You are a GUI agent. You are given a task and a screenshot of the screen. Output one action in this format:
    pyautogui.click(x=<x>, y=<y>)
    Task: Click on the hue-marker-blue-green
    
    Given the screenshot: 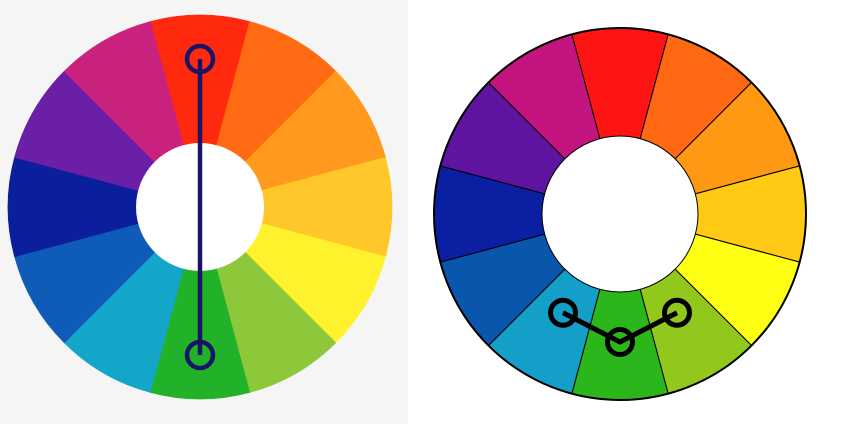 What is the action you would take?
    pyautogui.click(x=563, y=312)
    